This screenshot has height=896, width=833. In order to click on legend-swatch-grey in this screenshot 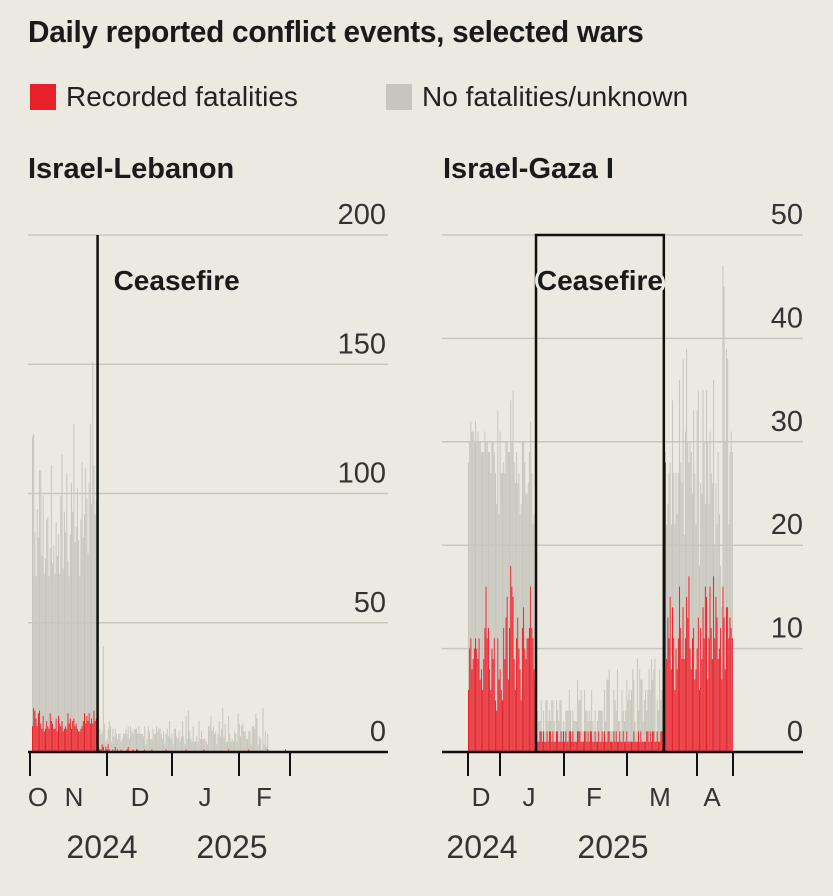, I will do `click(399, 97)`.